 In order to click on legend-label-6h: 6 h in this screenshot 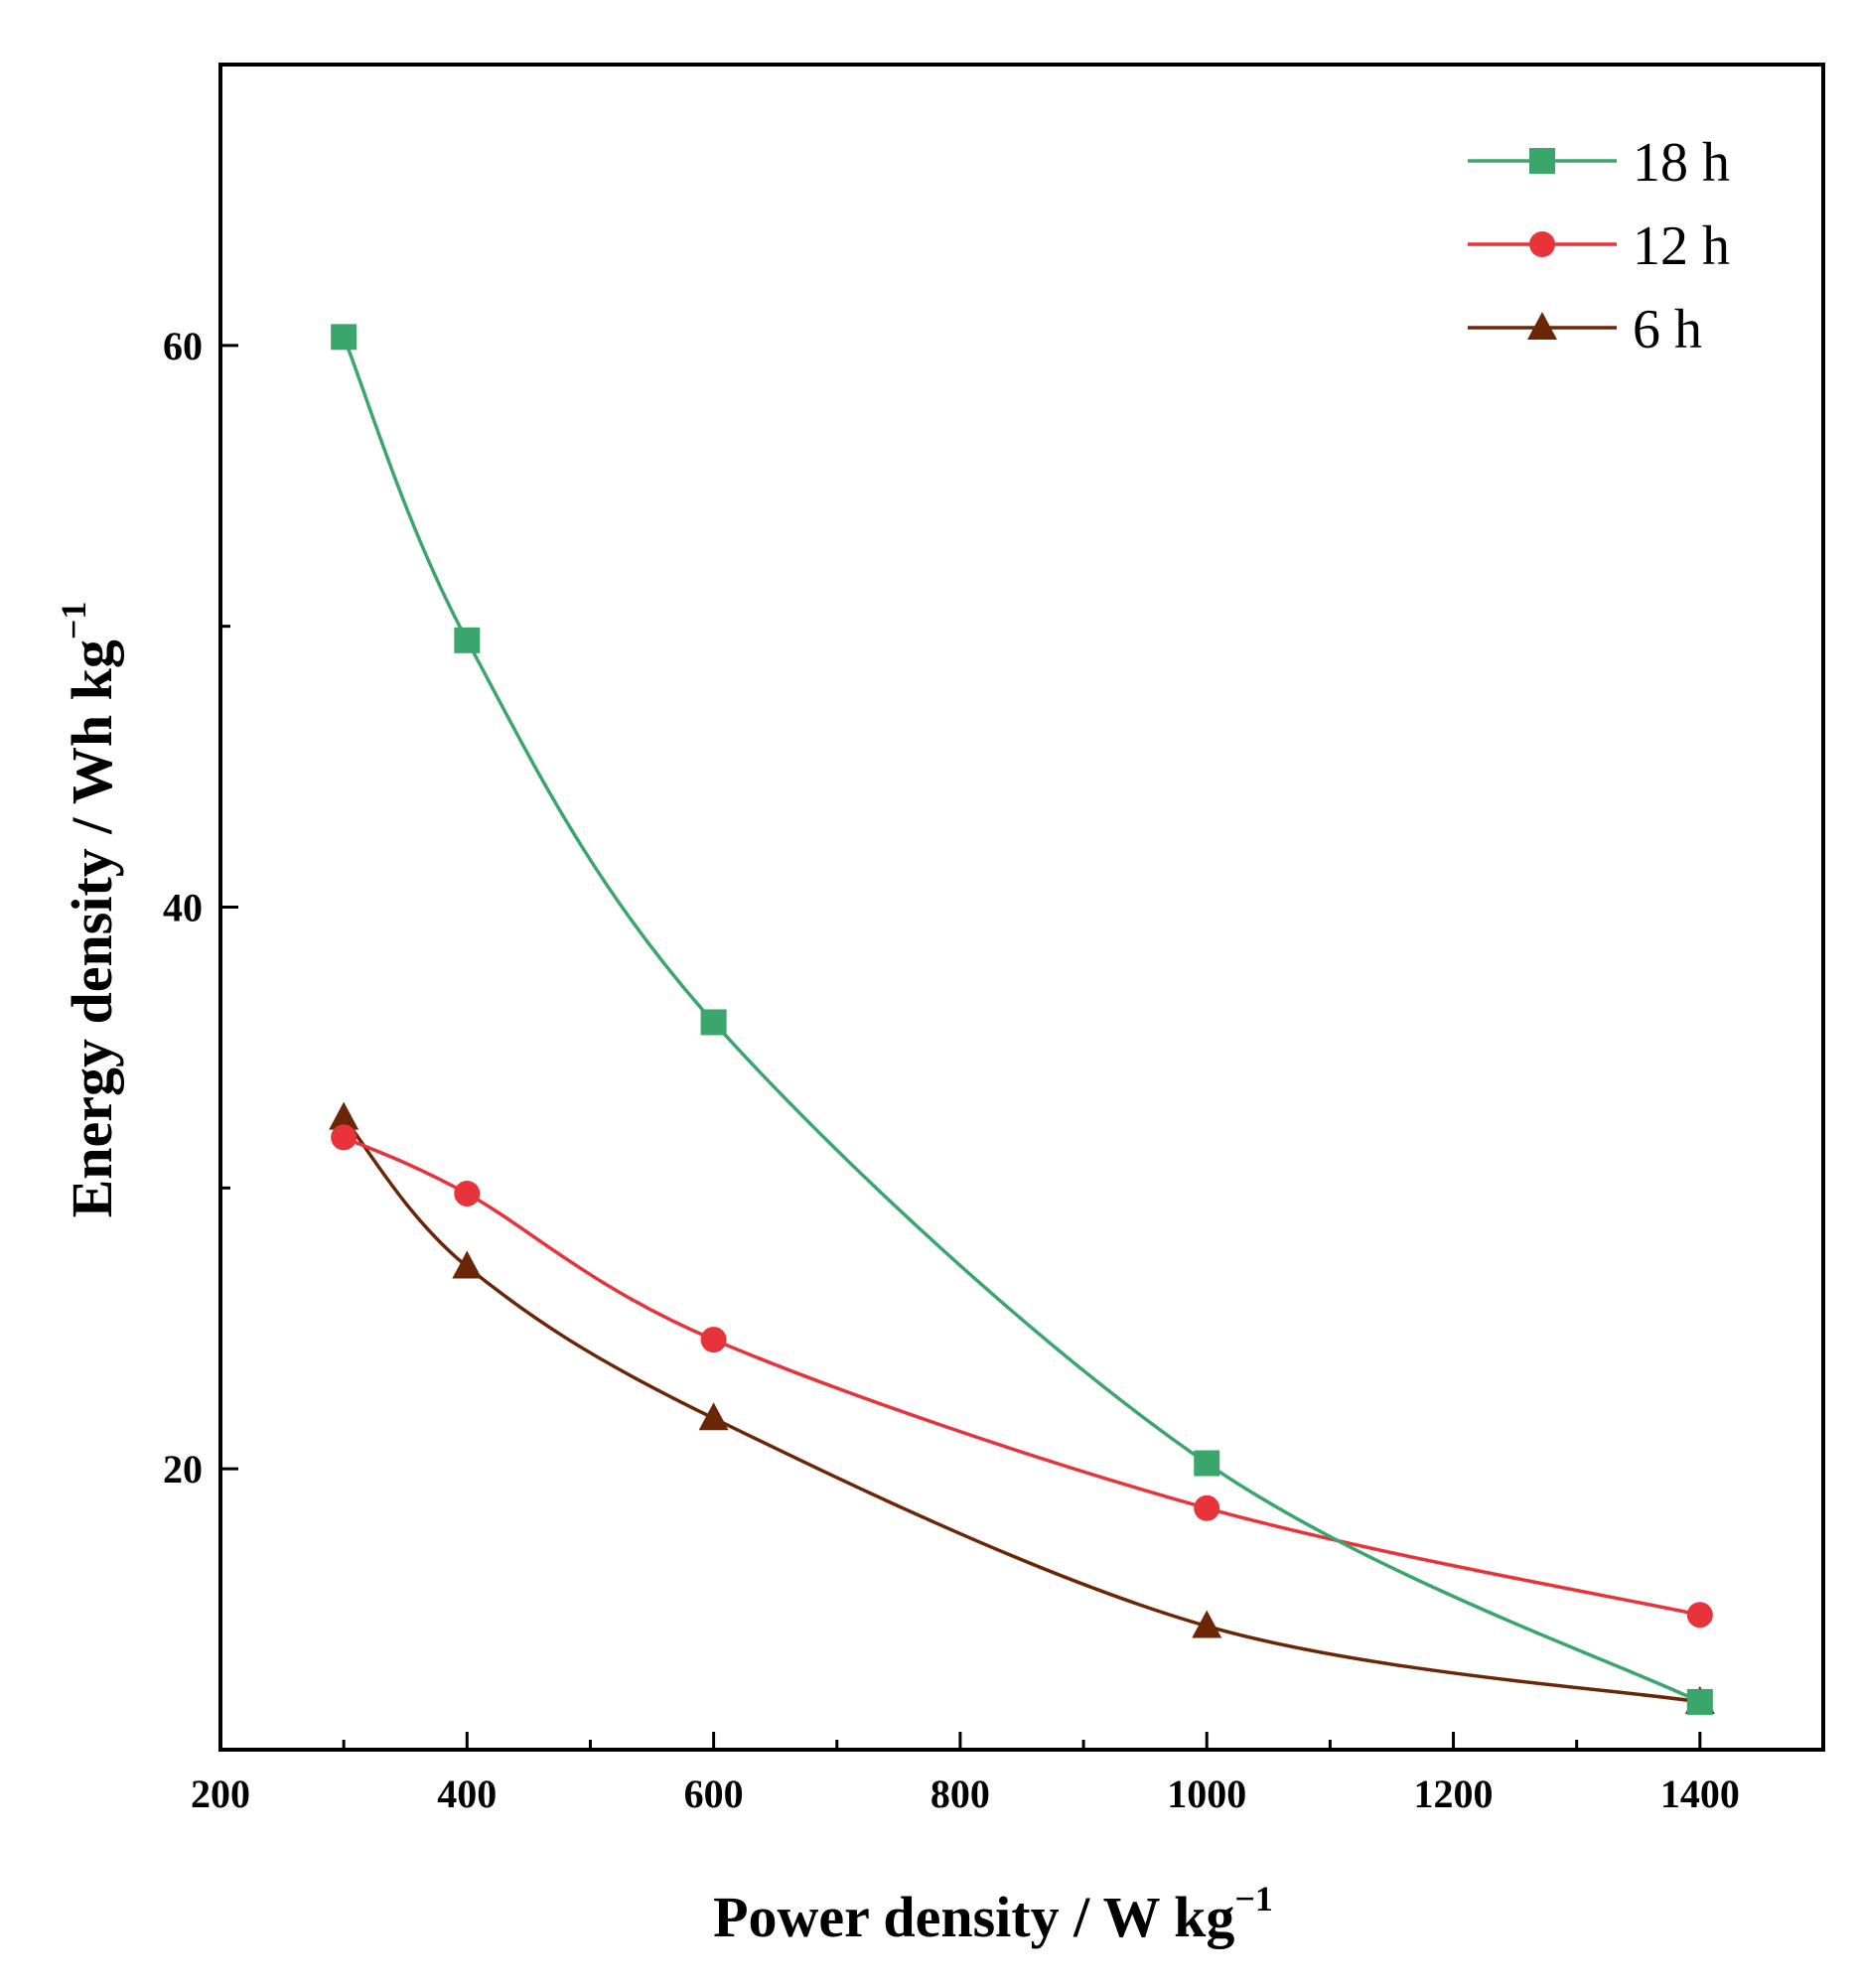, I will do `click(1667, 329)`.